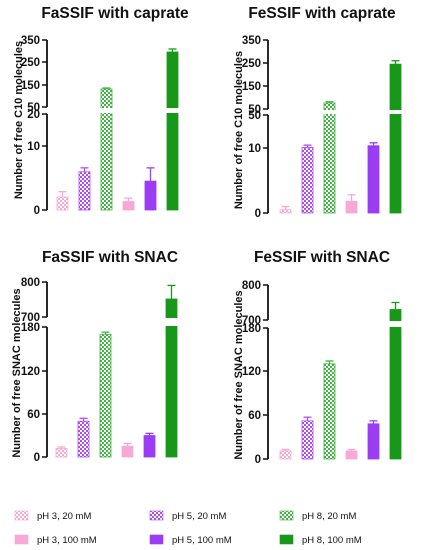  I want to click on legend-item-4: pH 3, 100 mM, so click(55, 540).